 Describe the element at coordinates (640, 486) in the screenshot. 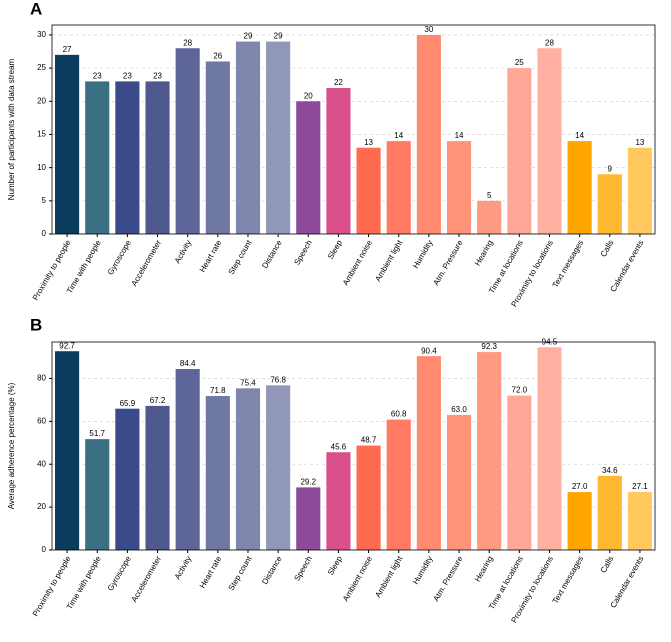

I see `value-label: 27.1` at that location.